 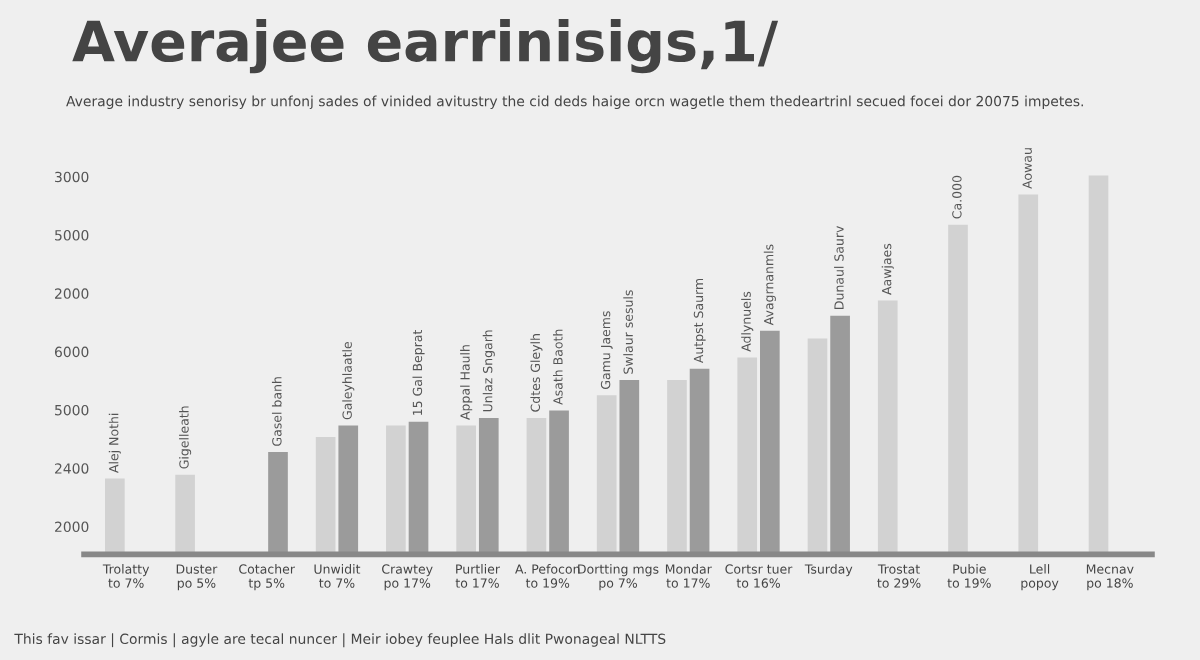 What do you see at coordinates (425, 46) in the screenshot?
I see `chart-title: Averajee earrinisigs,1/` at bounding box center [425, 46].